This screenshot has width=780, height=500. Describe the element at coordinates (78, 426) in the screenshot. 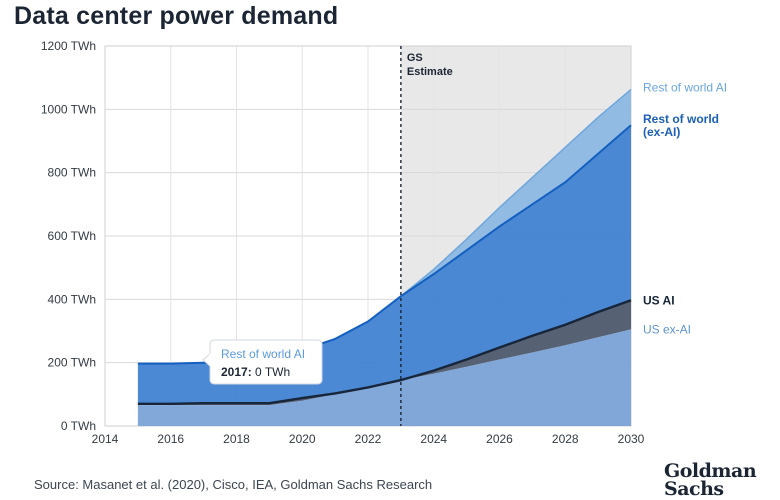

I see `y-tick-label: 0 TWh` at that location.